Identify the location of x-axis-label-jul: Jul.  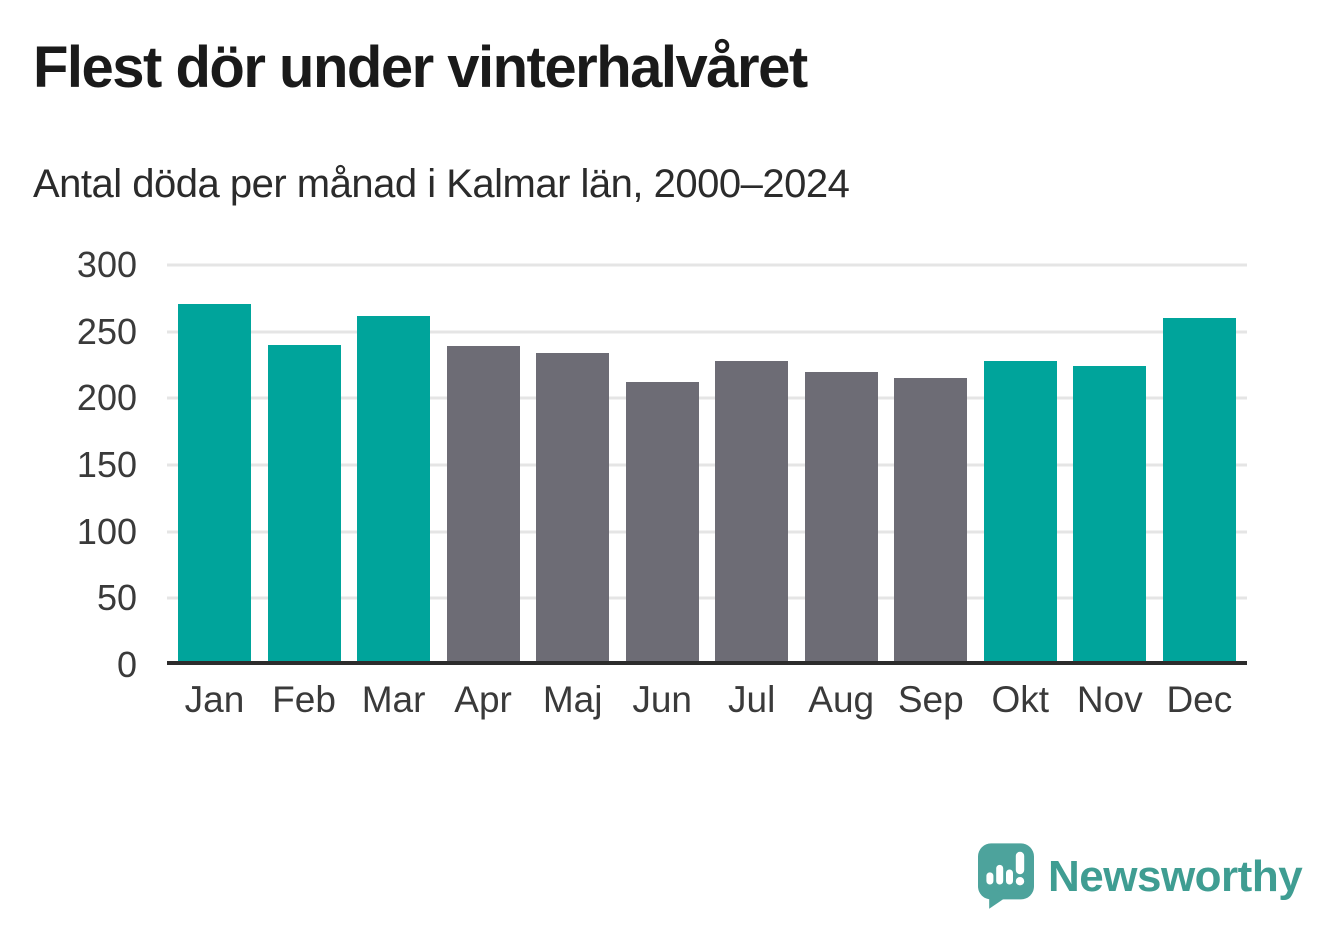
(752, 699).